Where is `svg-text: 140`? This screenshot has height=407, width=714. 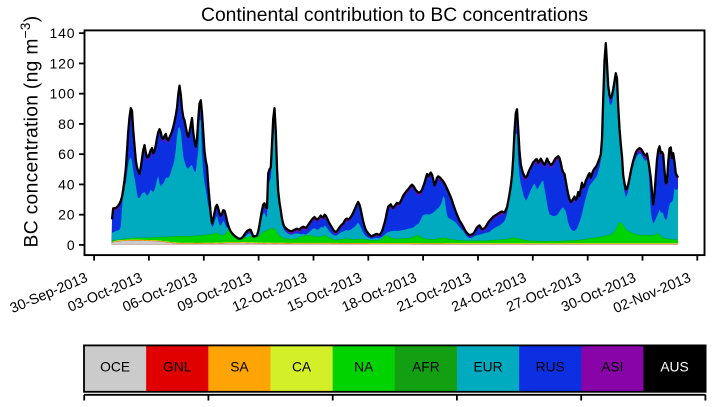
svg-text: 140 is located at coordinates (62, 33).